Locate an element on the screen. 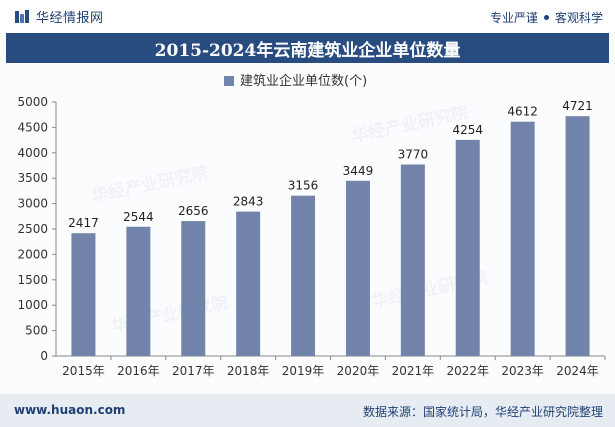  x-tick-label: 2020年 is located at coordinates (358, 371).